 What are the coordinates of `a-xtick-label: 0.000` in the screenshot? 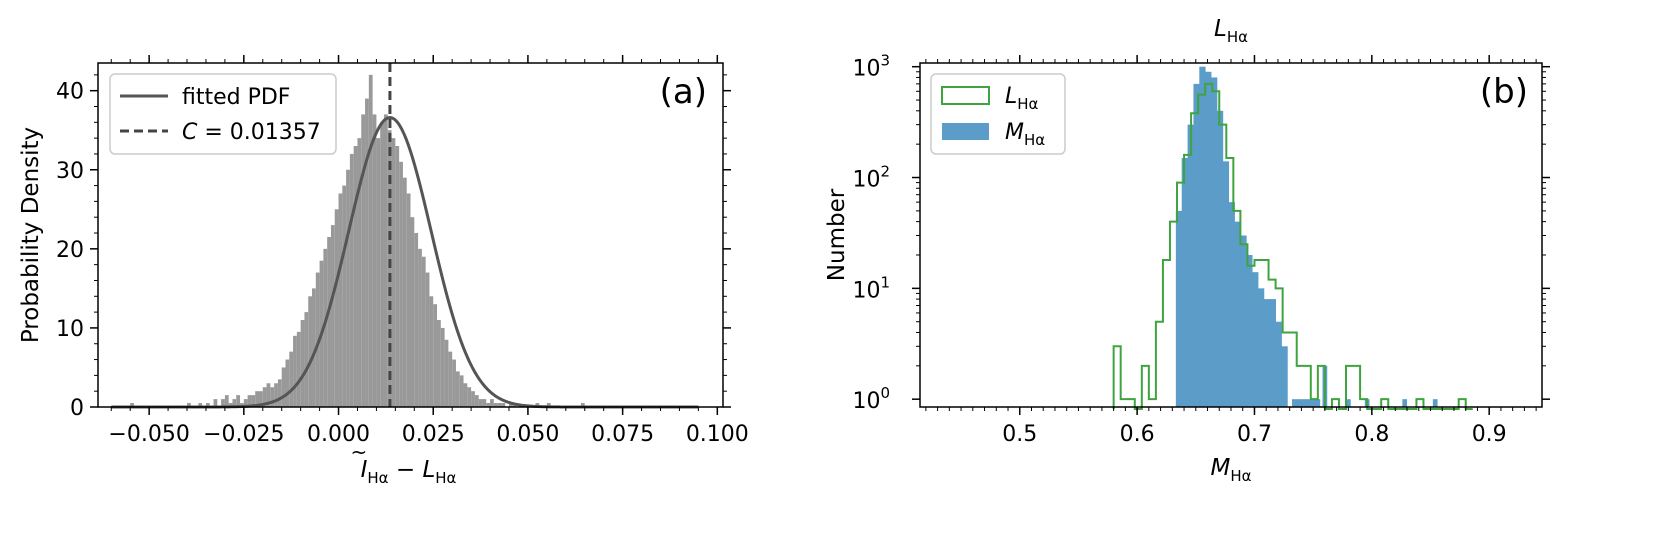 It's located at (338, 434).